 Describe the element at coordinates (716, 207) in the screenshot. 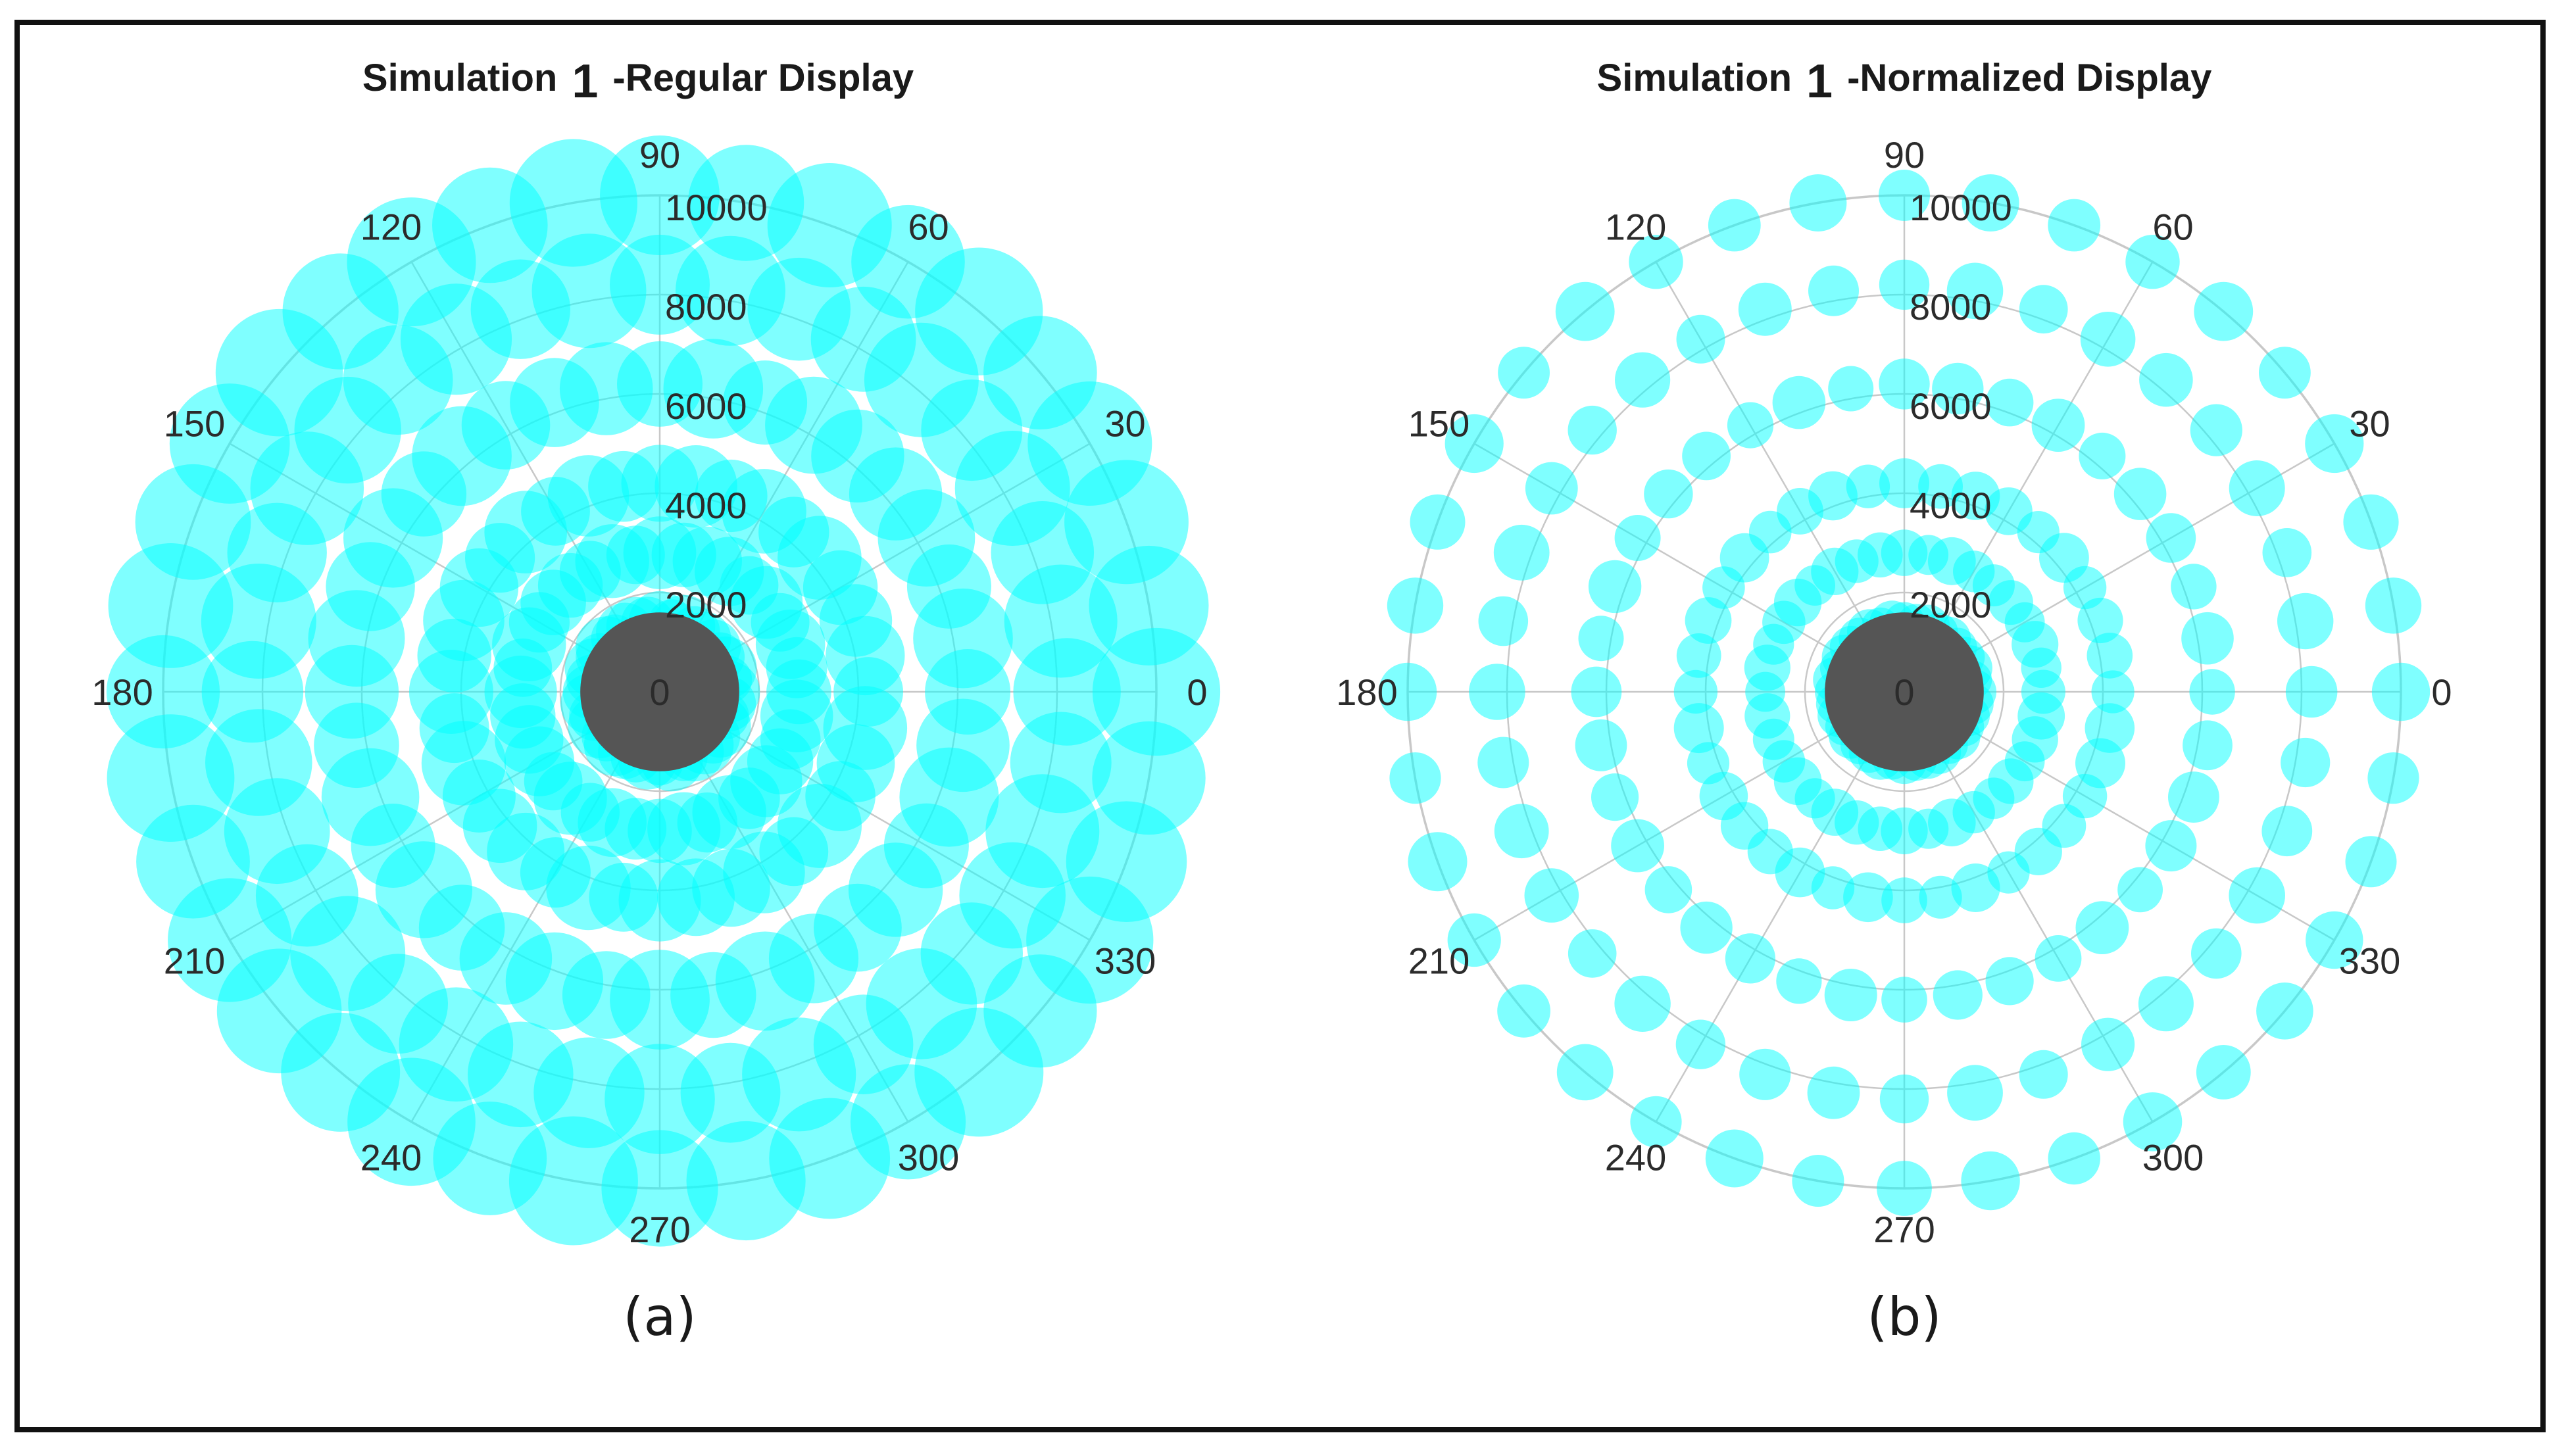

I see `radial-tick-label: 10000` at that location.